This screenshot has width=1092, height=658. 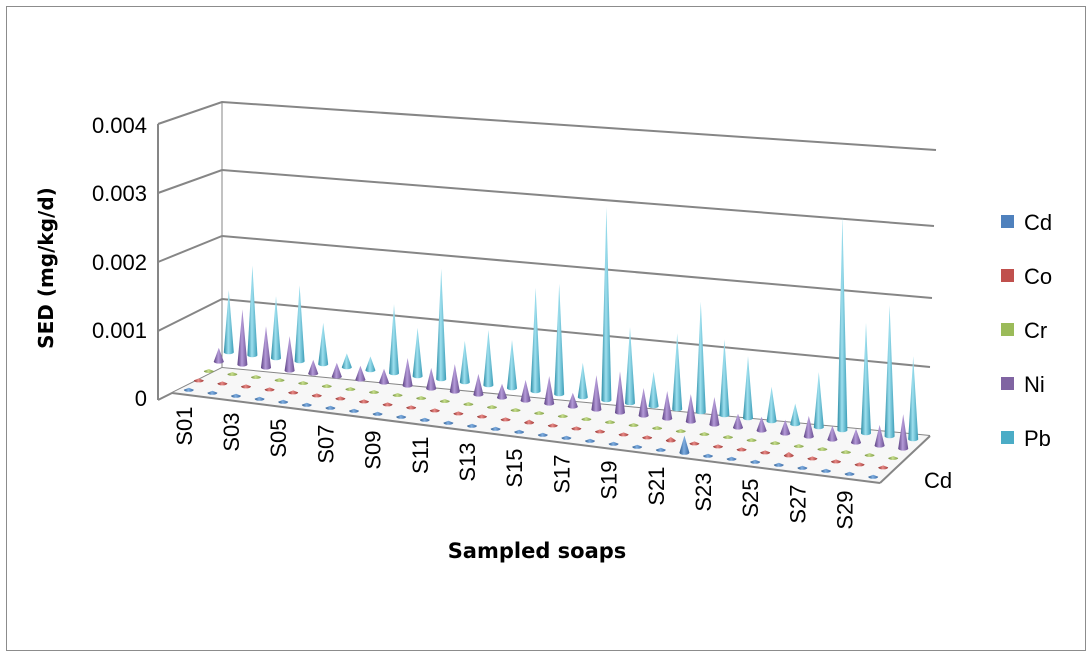 What do you see at coordinates (236, 395) in the screenshot?
I see `cone-Cd-S03` at bounding box center [236, 395].